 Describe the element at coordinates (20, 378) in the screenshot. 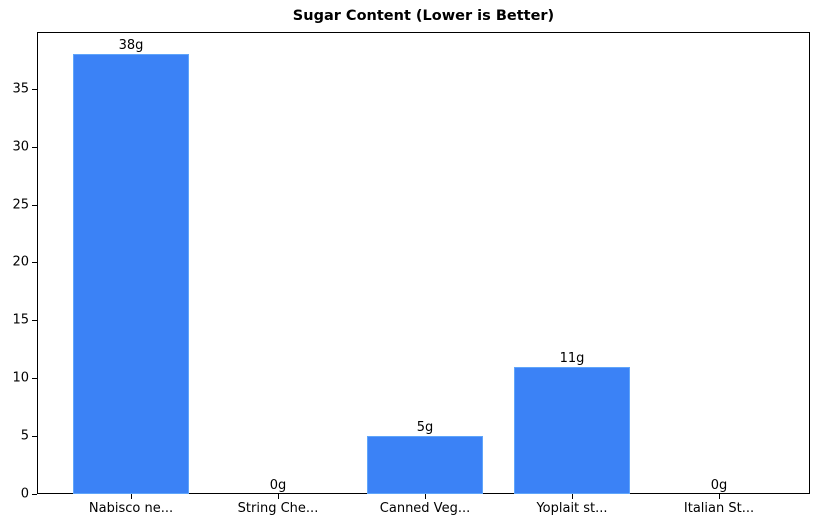

I see `y-tick-label: 10` at that location.